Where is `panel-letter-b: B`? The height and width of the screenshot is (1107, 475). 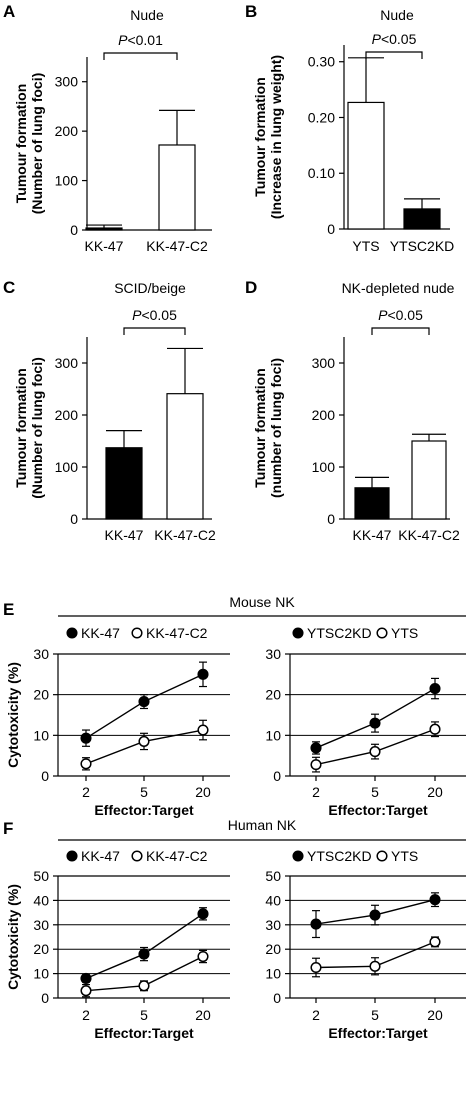
panel-letter-b: B is located at coordinates (251, 11).